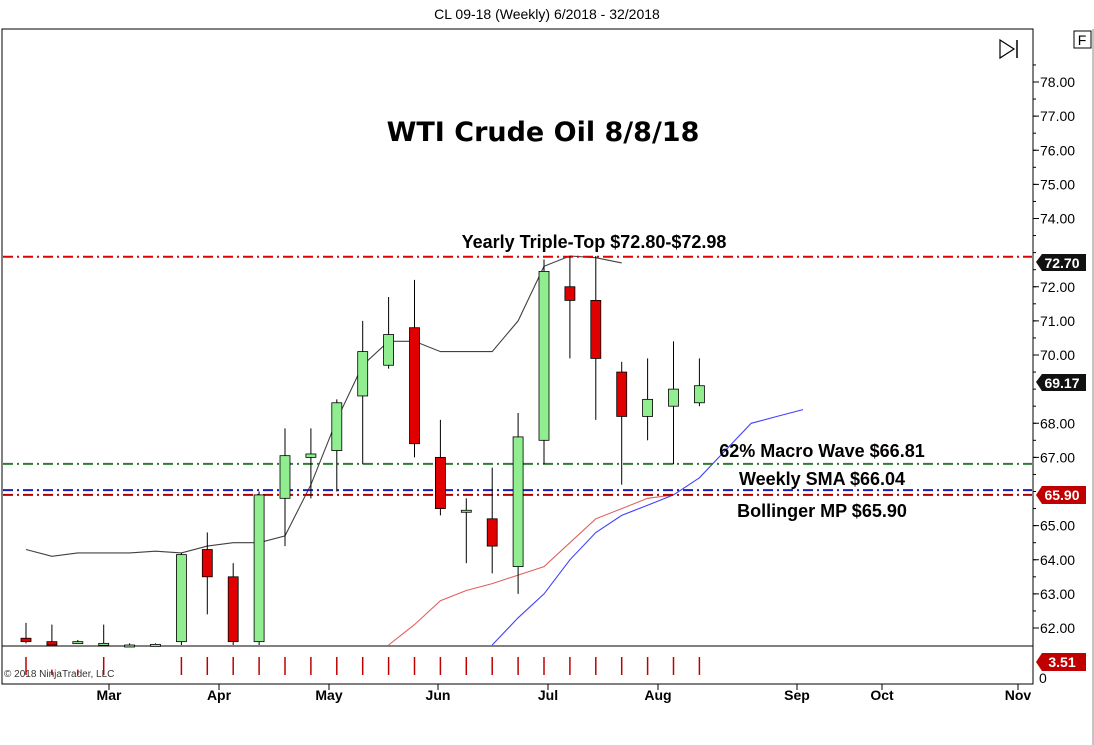 The width and height of the screenshot is (1094, 745). I want to click on weekly-sma-label: Weekly SMA $66.04, so click(822, 479).